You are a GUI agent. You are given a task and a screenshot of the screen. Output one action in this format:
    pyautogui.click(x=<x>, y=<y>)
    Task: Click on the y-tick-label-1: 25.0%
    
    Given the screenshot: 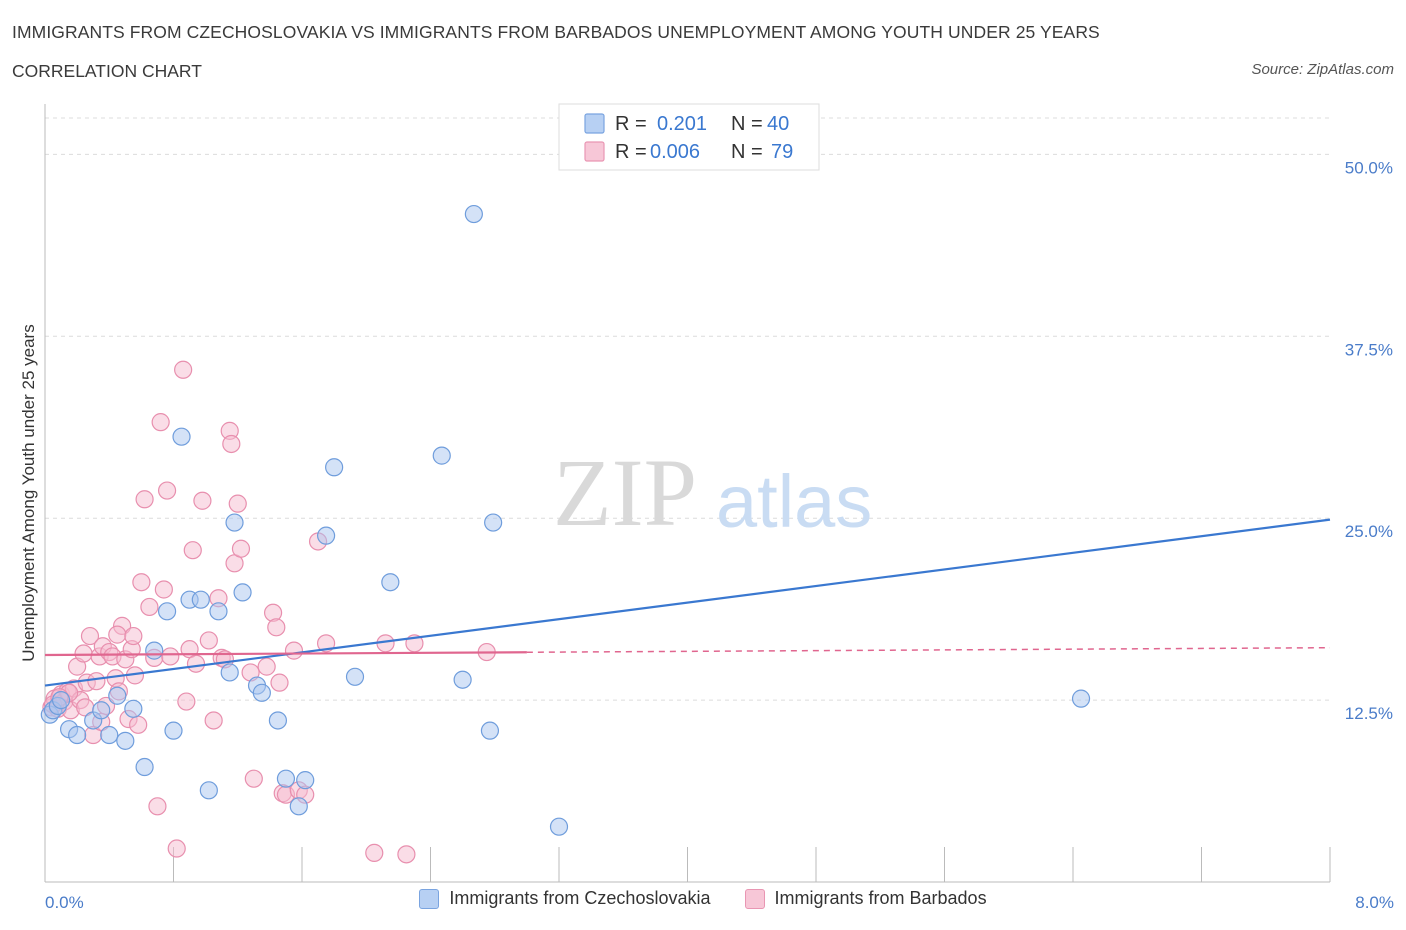 What is the action you would take?
    pyautogui.click(x=1369, y=531)
    